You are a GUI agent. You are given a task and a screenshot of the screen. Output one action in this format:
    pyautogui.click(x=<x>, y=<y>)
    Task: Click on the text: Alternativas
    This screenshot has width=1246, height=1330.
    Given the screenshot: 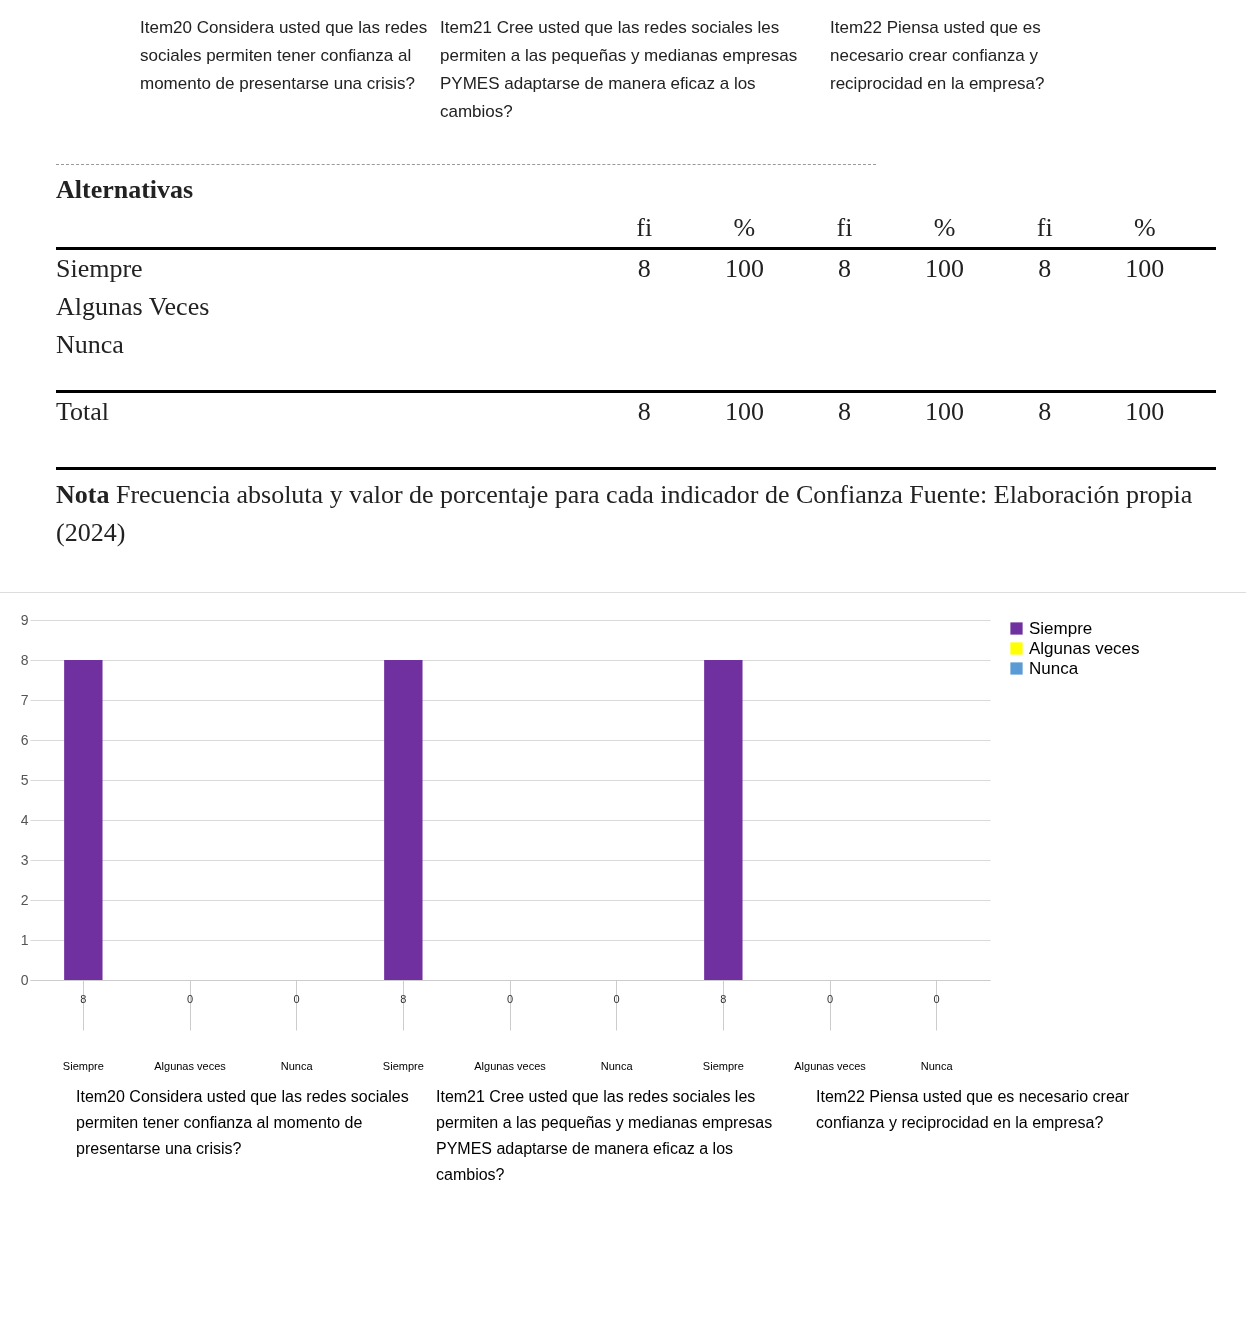 What is the action you would take?
    pyautogui.click(x=125, y=190)
    